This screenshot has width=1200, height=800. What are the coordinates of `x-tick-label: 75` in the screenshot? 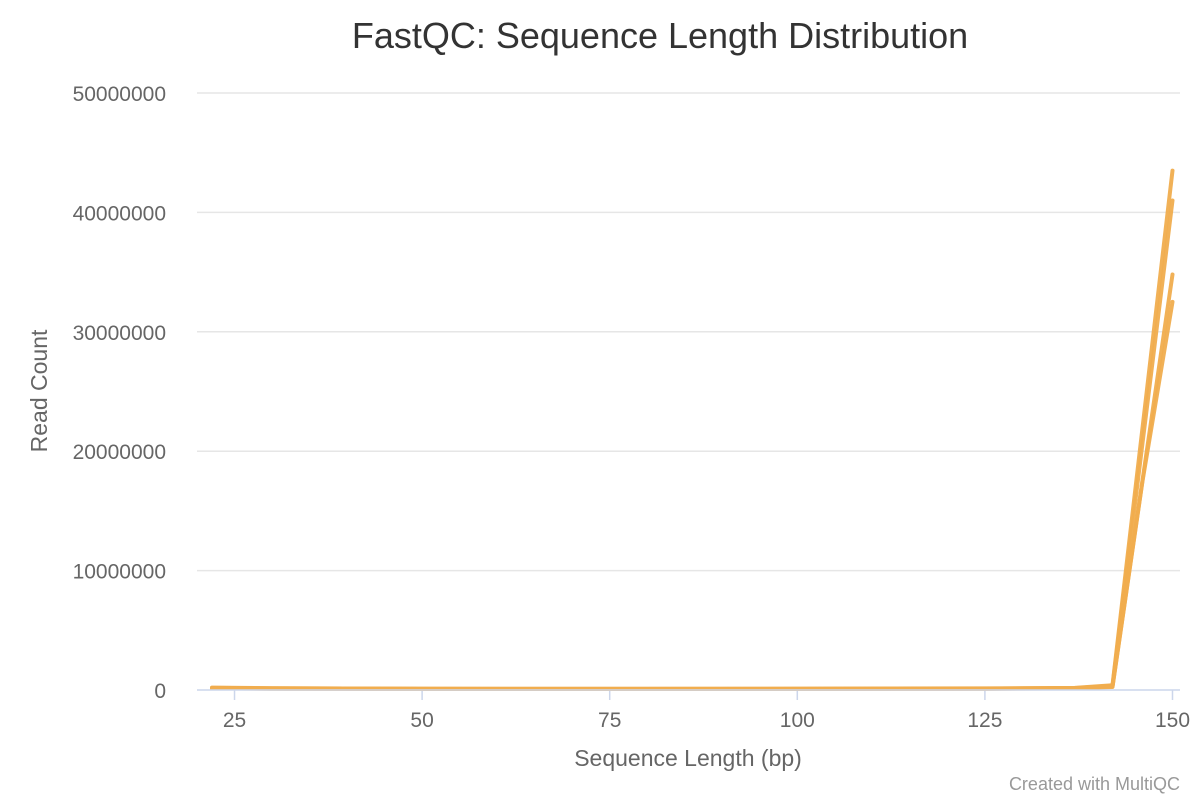 It's located at (609, 720).